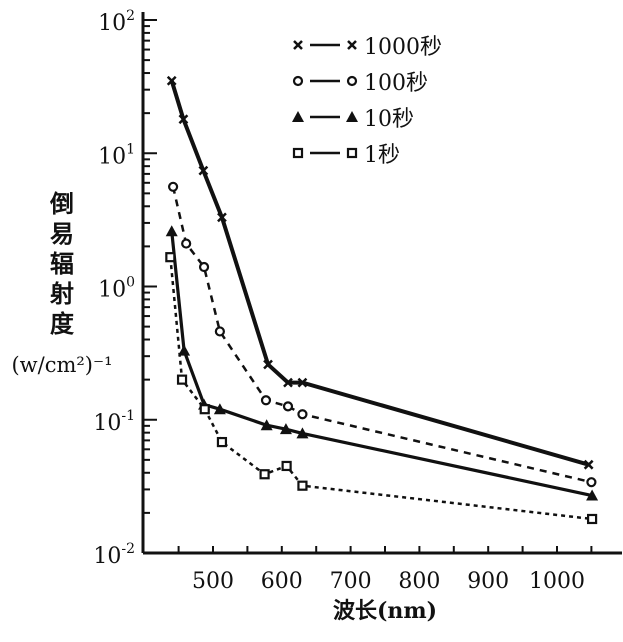 The width and height of the screenshot is (623, 642). What do you see at coordinates (488, 581) in the screenshot?
I see `x-tick-label: 900` at bounding box center [488, 581].